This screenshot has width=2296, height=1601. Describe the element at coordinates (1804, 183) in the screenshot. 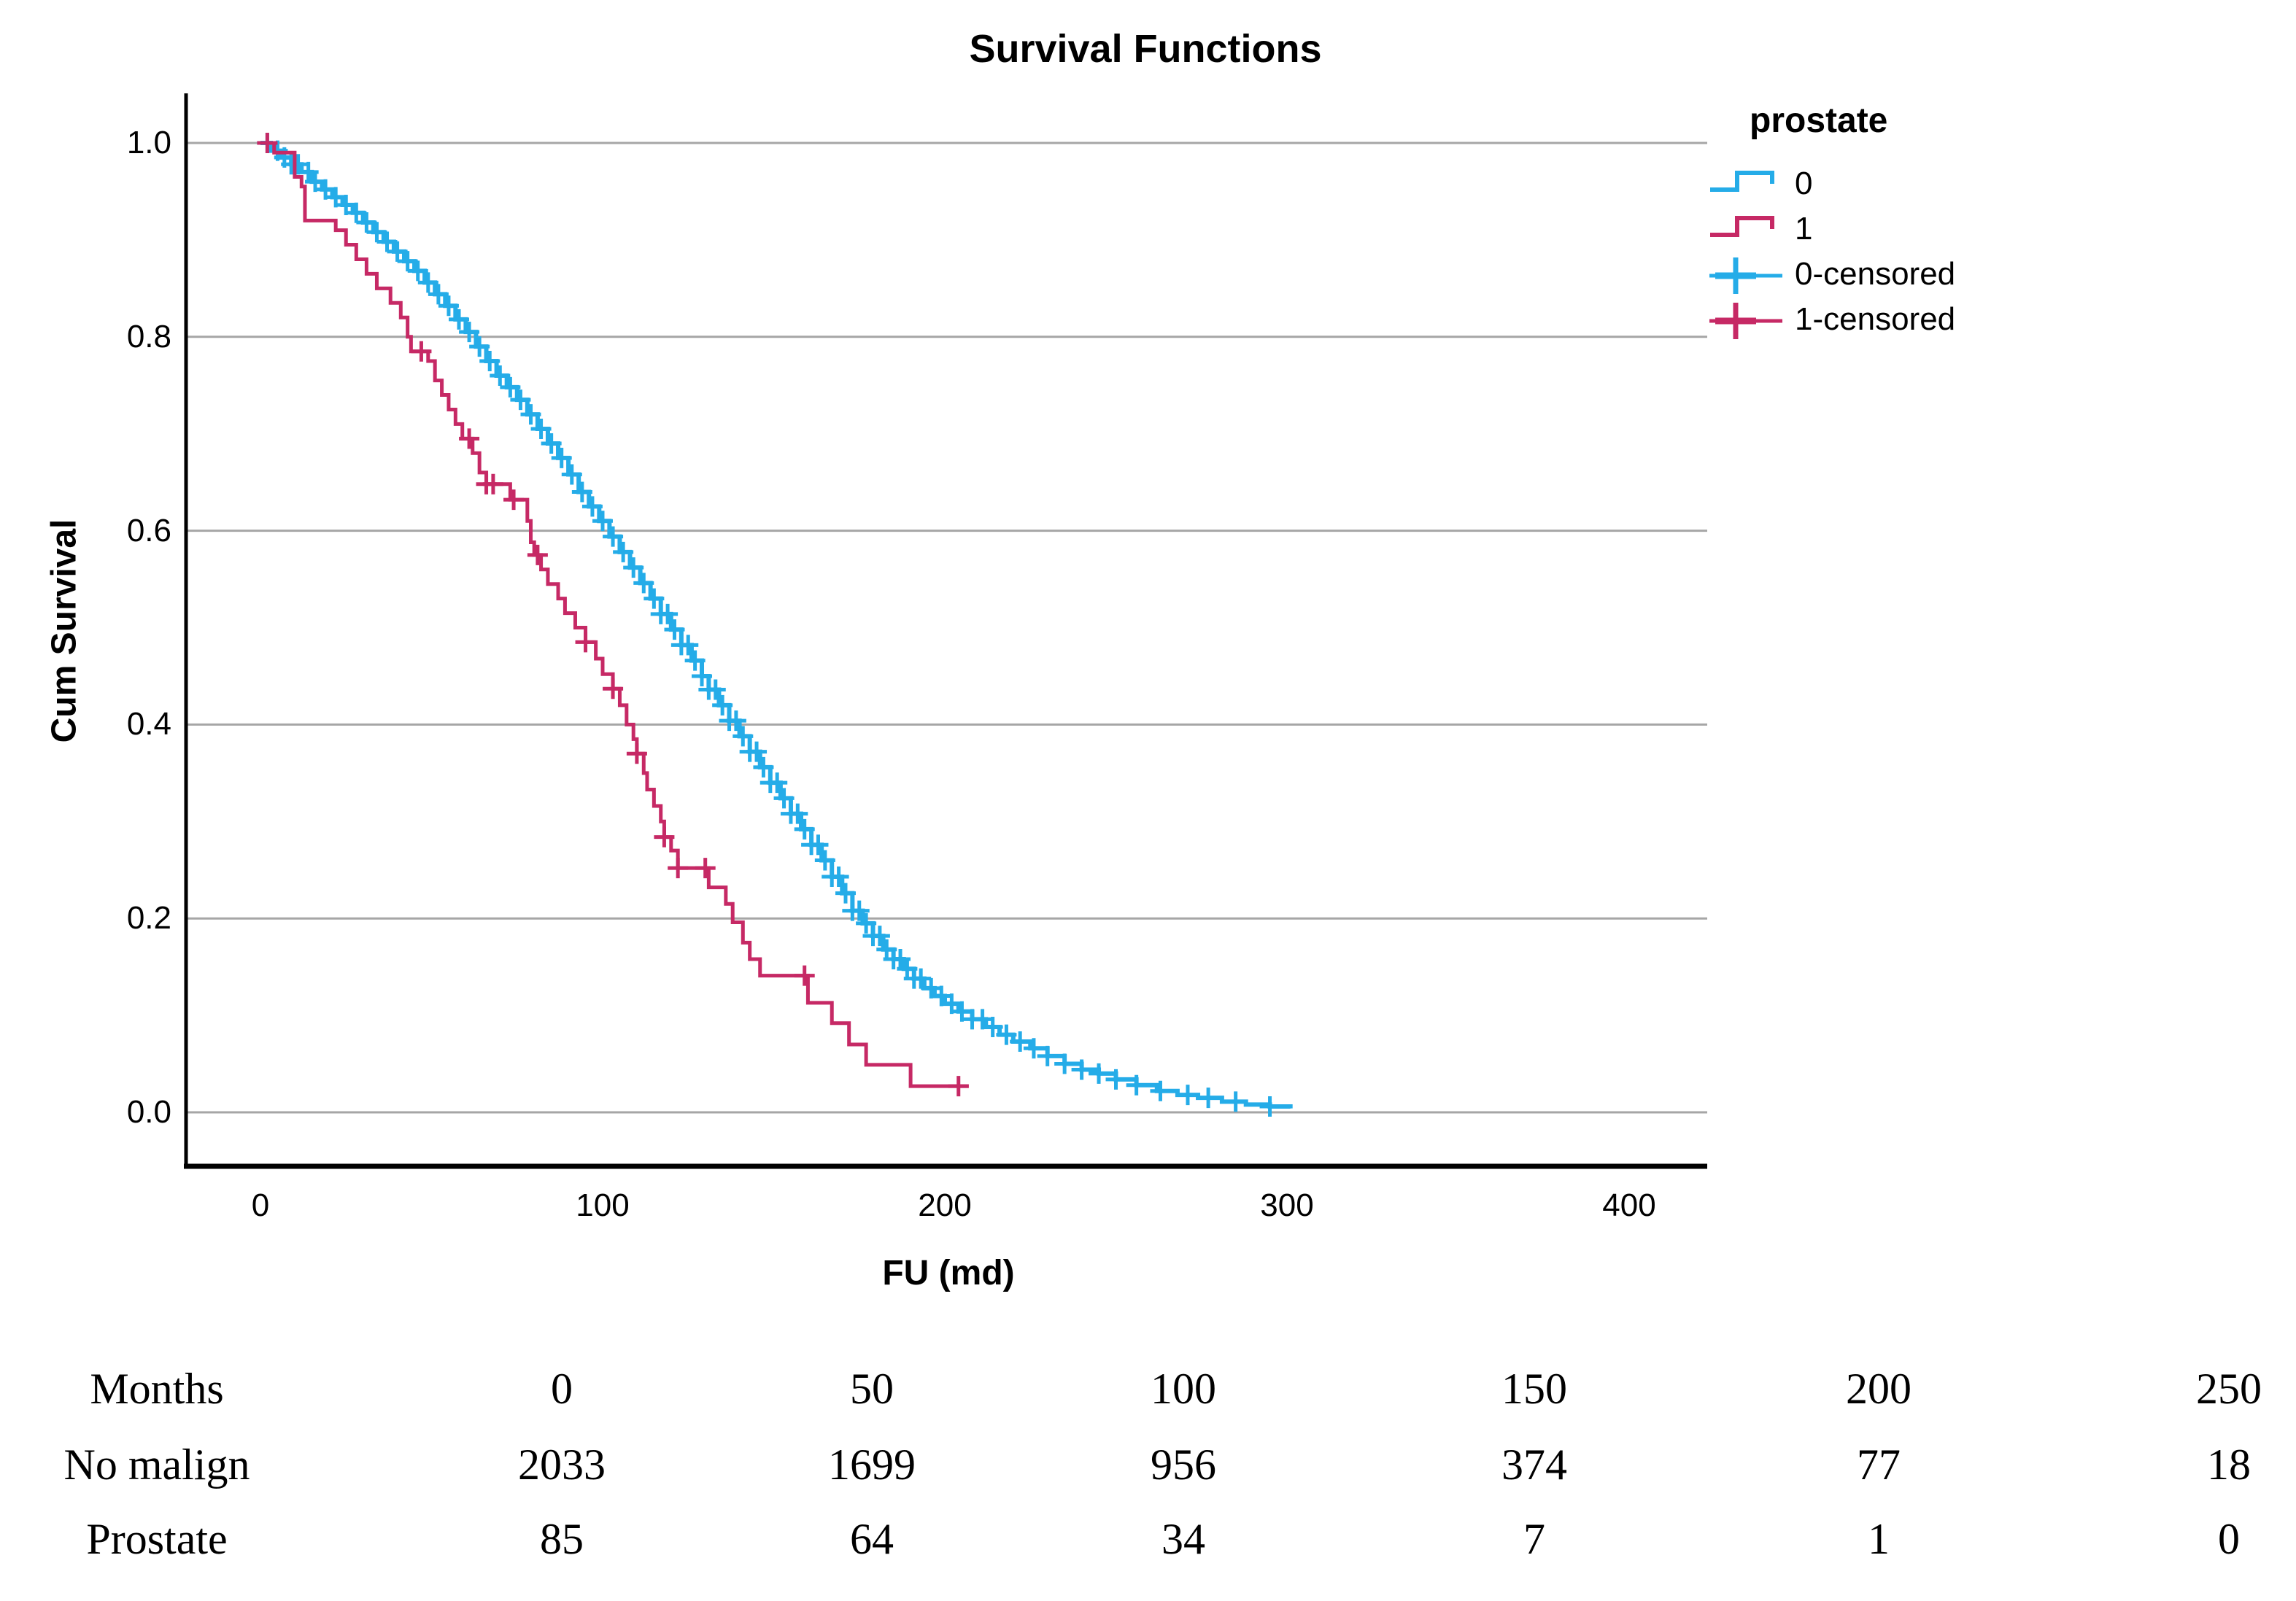

I see `legend-entry-label: 0` at that location.